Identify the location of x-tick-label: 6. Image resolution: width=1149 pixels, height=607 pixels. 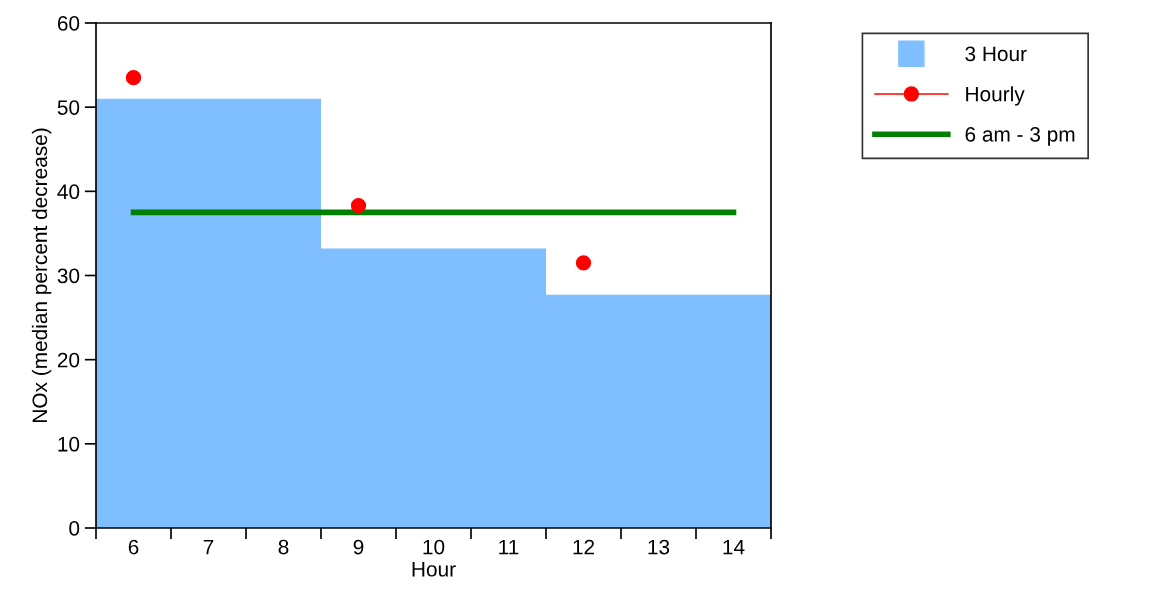
(133, 547).